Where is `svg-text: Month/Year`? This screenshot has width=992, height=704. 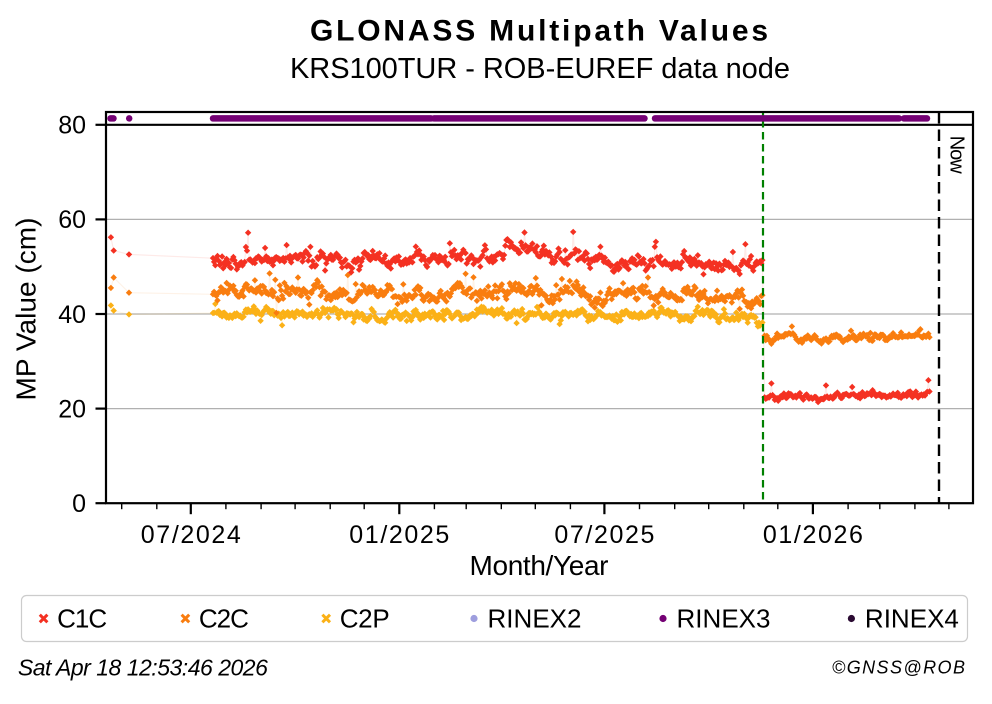 svg-text: Month/Year is located at coordinates (539, 565).